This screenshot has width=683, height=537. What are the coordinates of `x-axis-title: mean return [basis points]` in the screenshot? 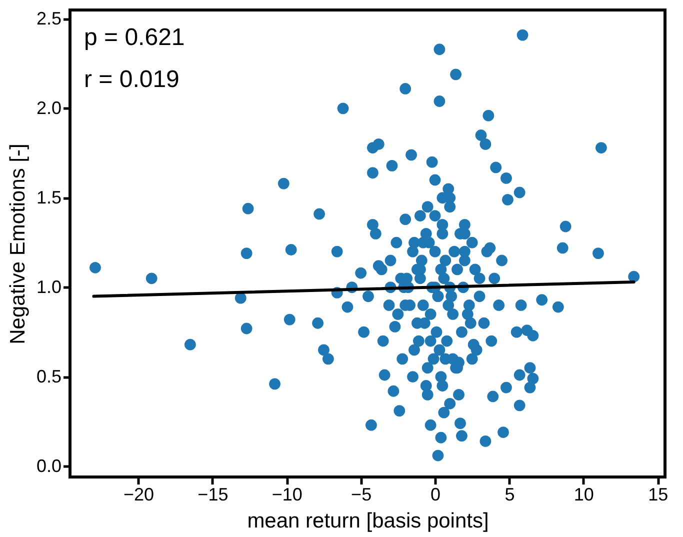 It's located at (368, 521).